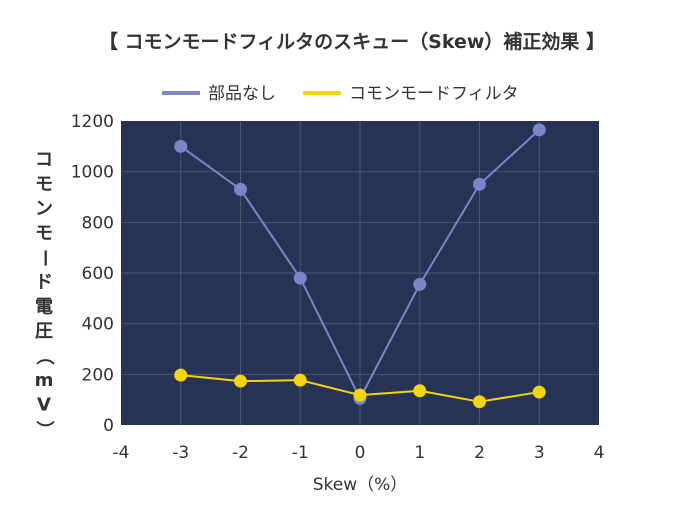  Describe the element at coordinates (44, 209) in the screenshot. I see `y-axis-label-char: ン` at that location.